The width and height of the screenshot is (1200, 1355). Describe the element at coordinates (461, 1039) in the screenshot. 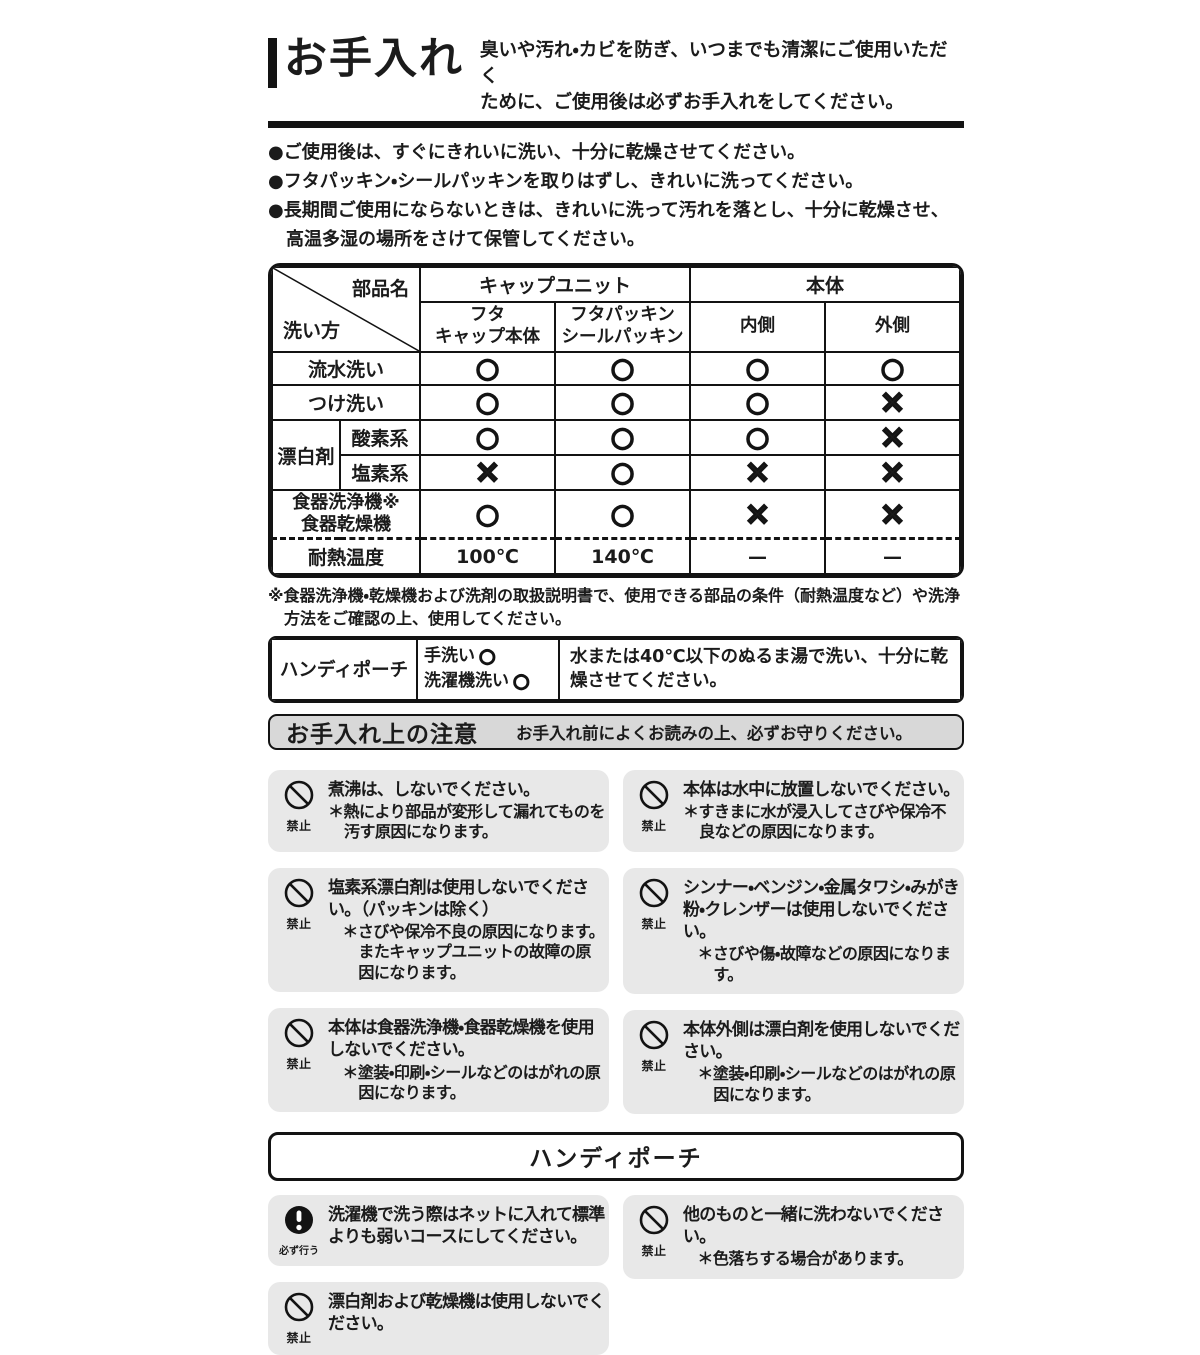

I see `caution-heading: 本体は食器洗浄機・食器乾燥機を使用しないでください。` at that location.